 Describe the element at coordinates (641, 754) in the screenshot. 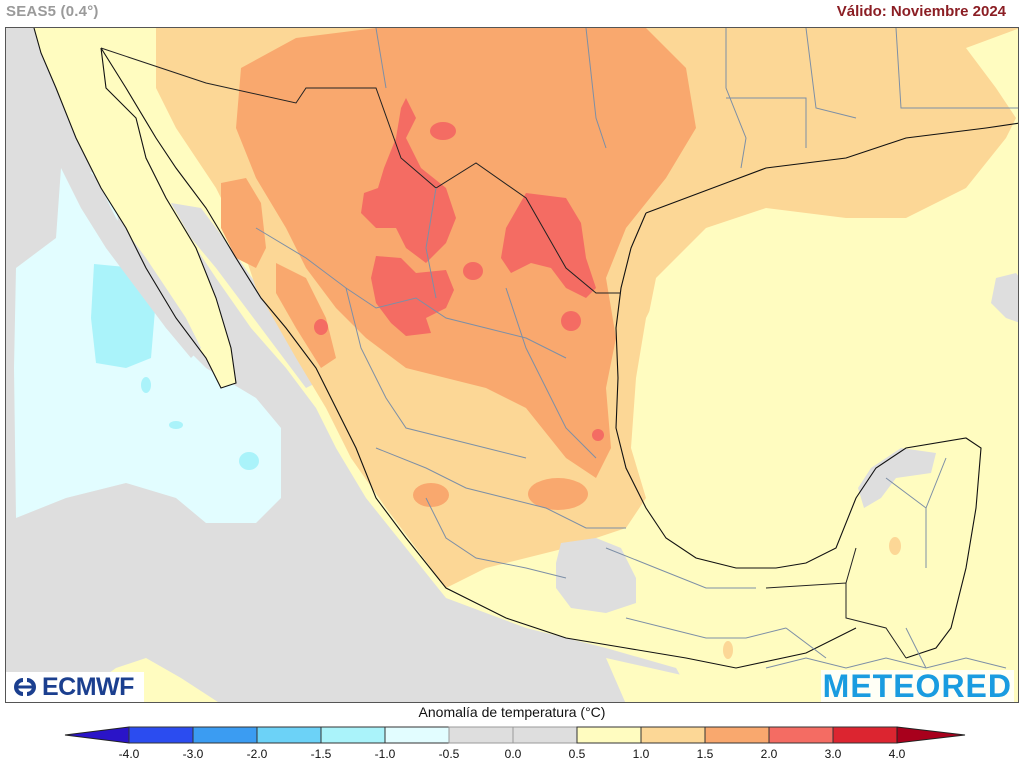

I see `colorbar-tick: 1.0` at that location.